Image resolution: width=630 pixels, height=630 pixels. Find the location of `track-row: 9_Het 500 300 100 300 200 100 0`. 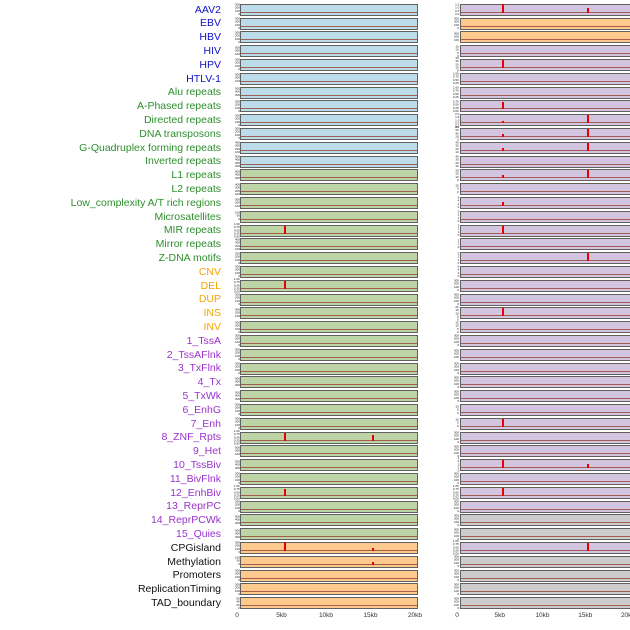

track-row: 9_Het 500 300 100 300 200 100 0 is located at coordinates (315, 452).